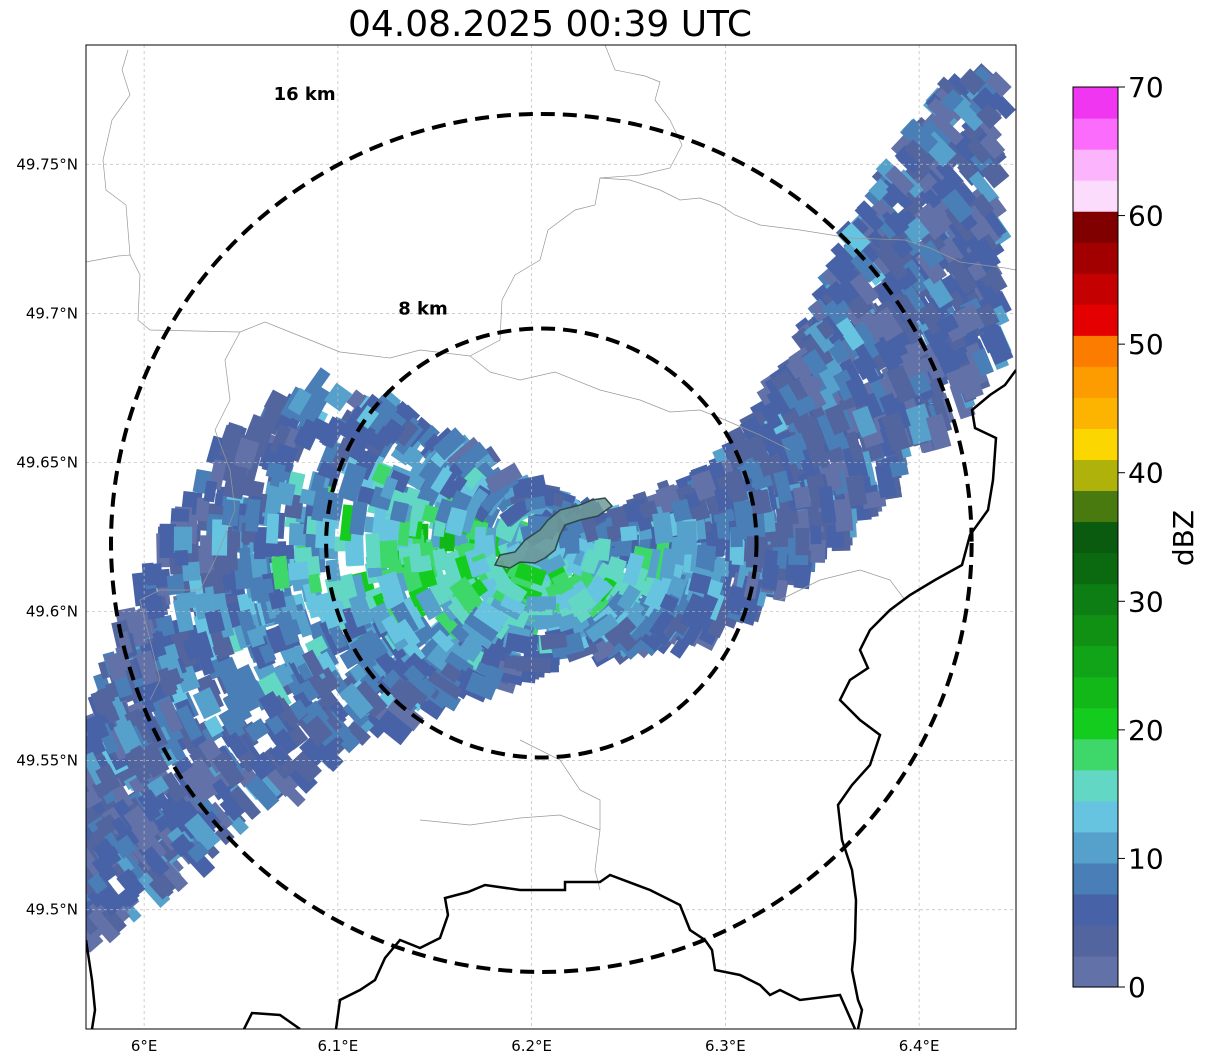  What do you see at coordinates (553, 533) in the screenshot?
I see `highlighted-area` at bounding box center [553, 533].